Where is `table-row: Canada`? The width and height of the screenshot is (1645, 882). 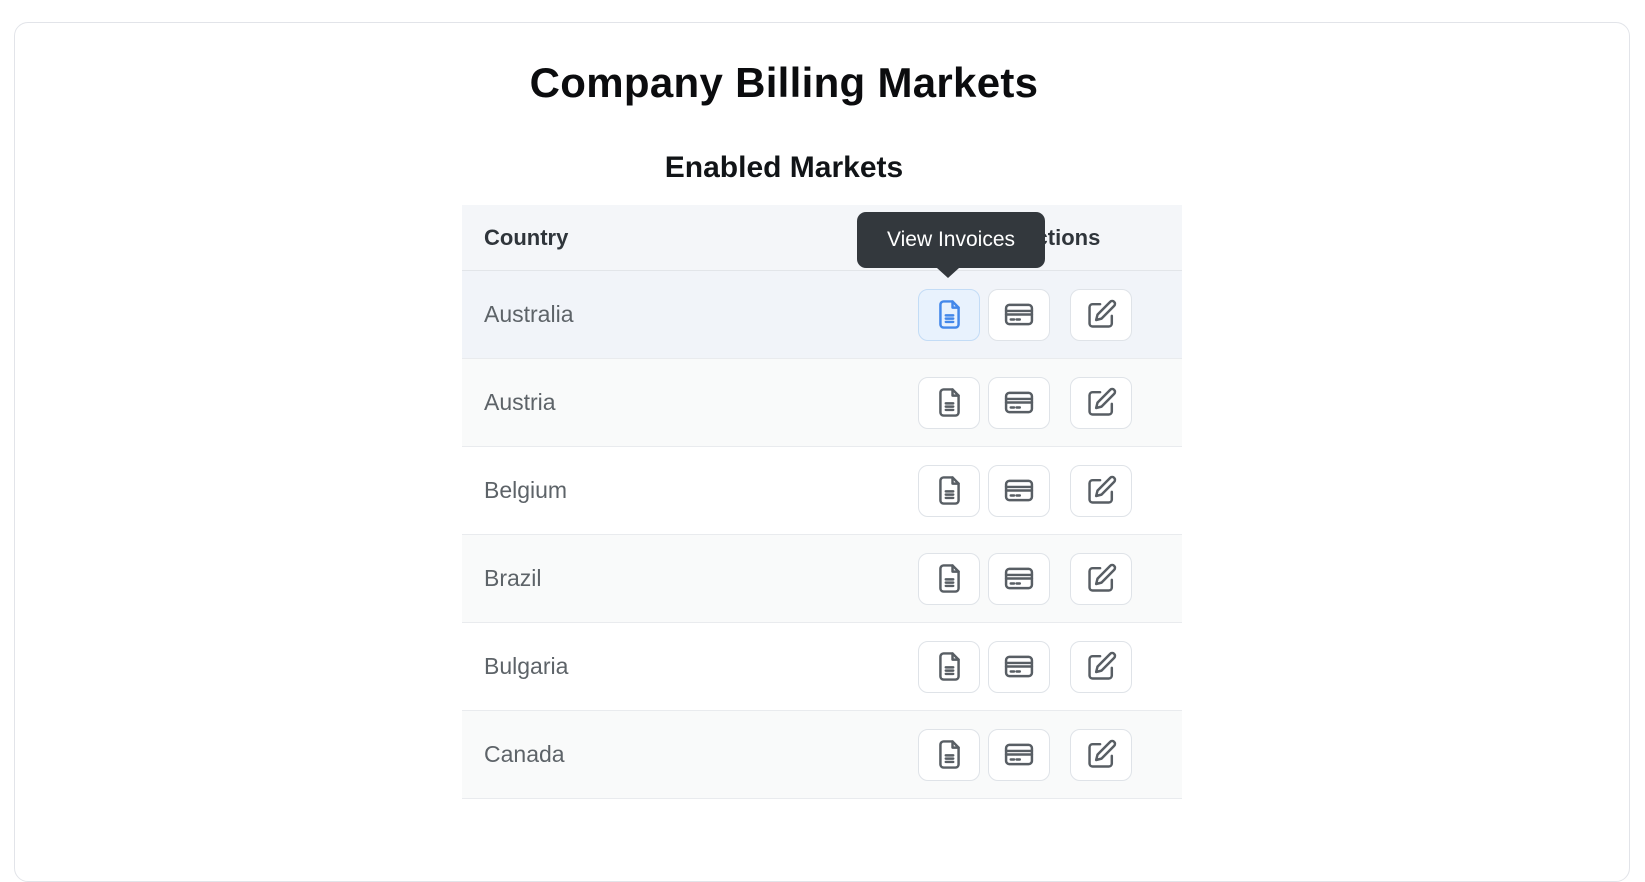
table-row: Canada is located at coordinates (822, 755).